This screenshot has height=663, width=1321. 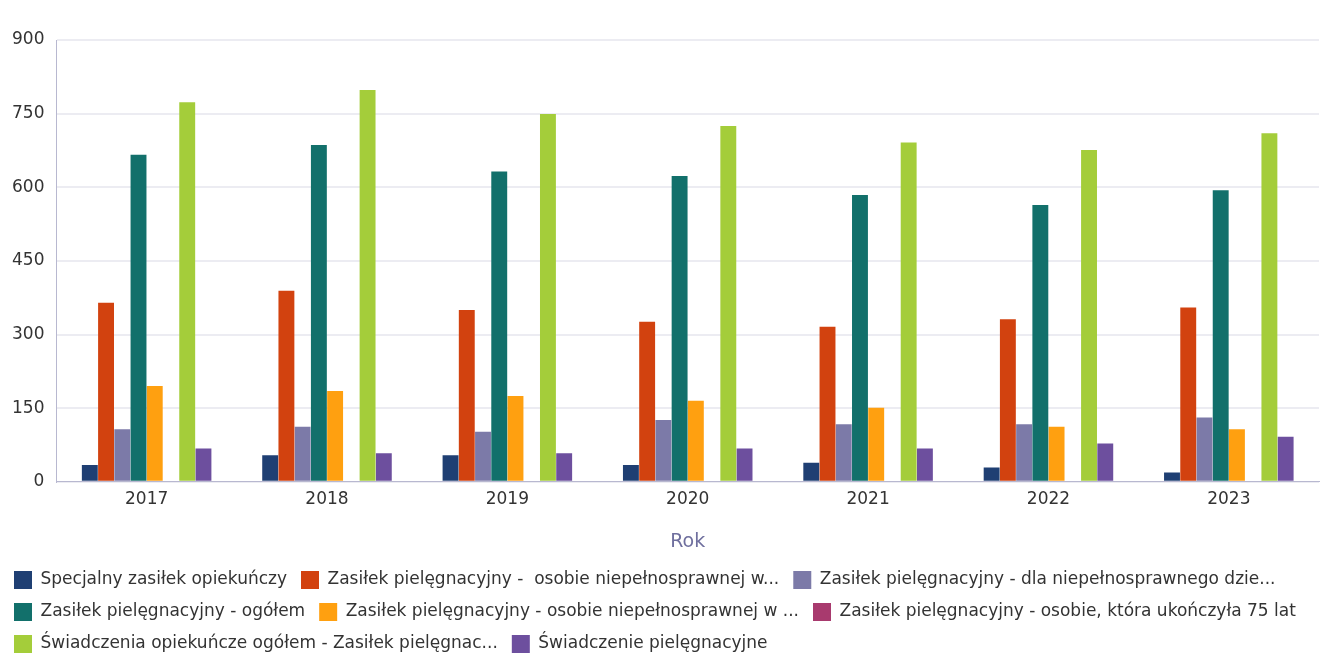 I want to click on x-tick-label: 2018, so click(x=327, y=498).